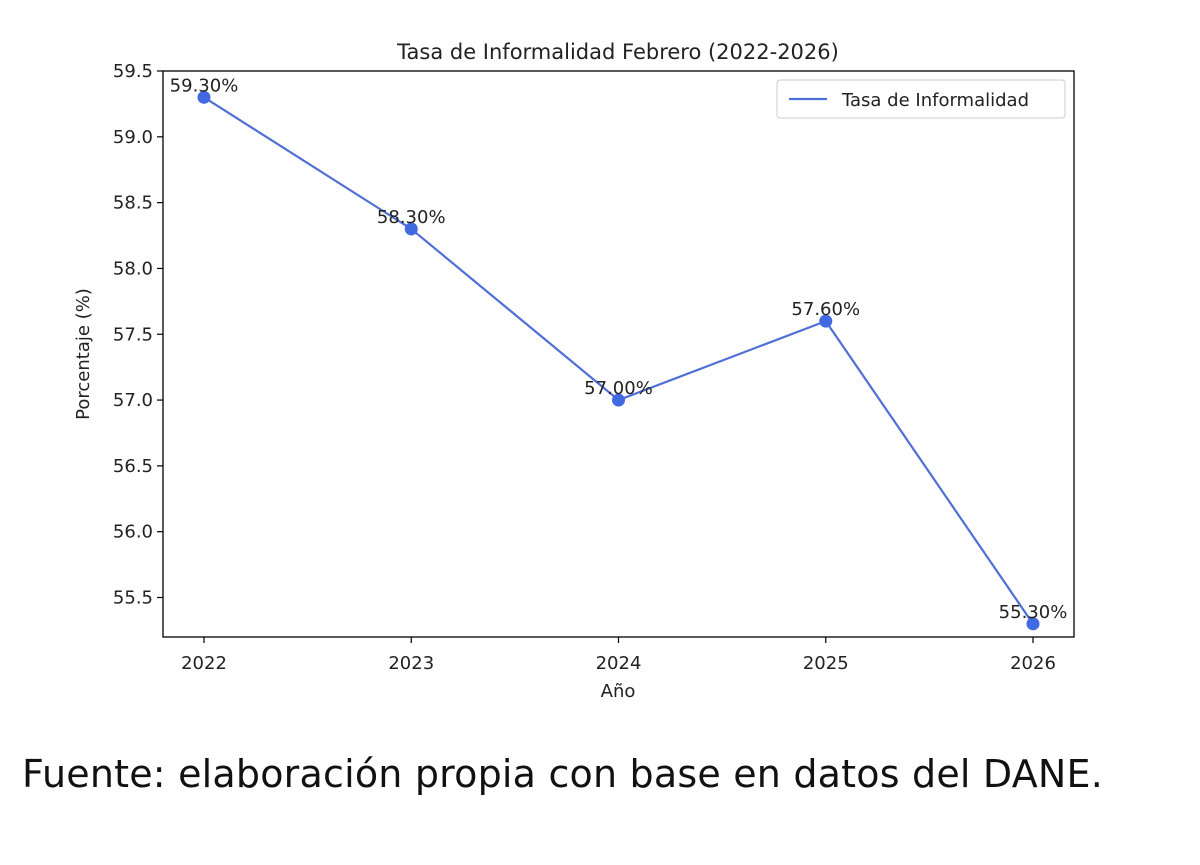 This screenshot has height=865, width=1200. What do you see at coordinates (83, 354) in the screenshot?
I see `y-axis-label: Porcentaje (%)` at bounding box center [83, 354].